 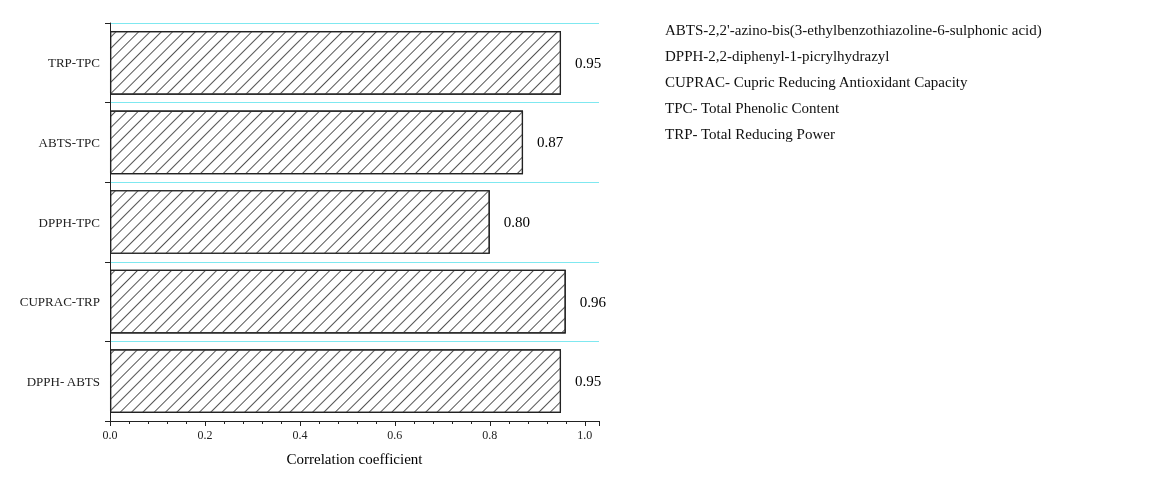 I want to click on x-tick-label: 0.0, so click(x=110, y=435).